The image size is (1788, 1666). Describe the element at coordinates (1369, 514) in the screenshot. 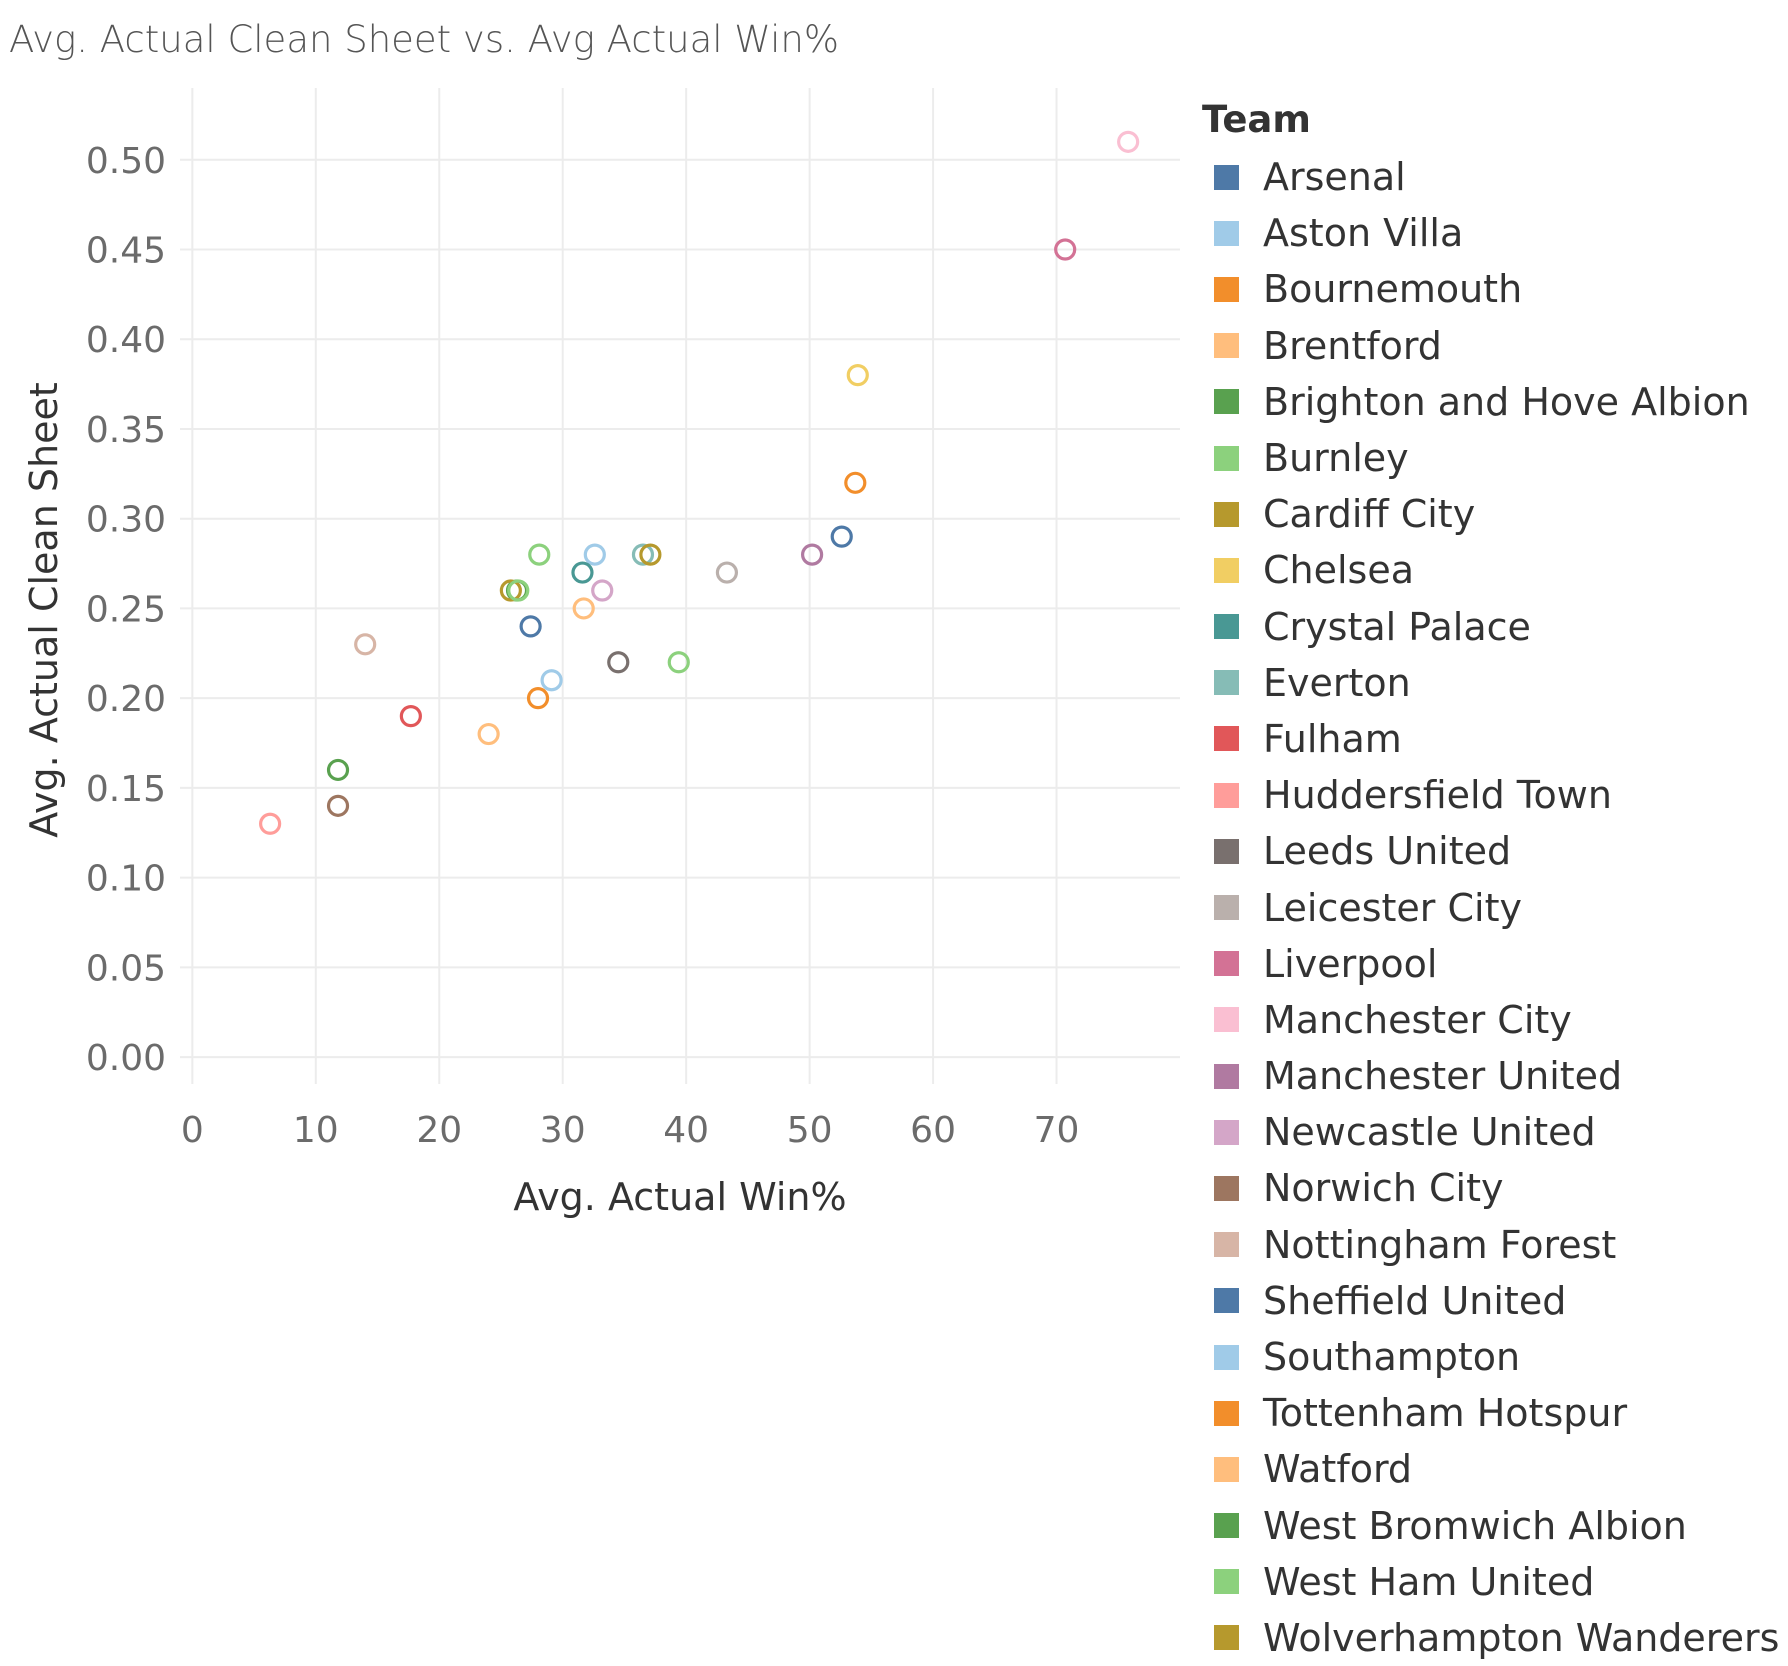

I see `legend-label: Cardiff City` at that location.